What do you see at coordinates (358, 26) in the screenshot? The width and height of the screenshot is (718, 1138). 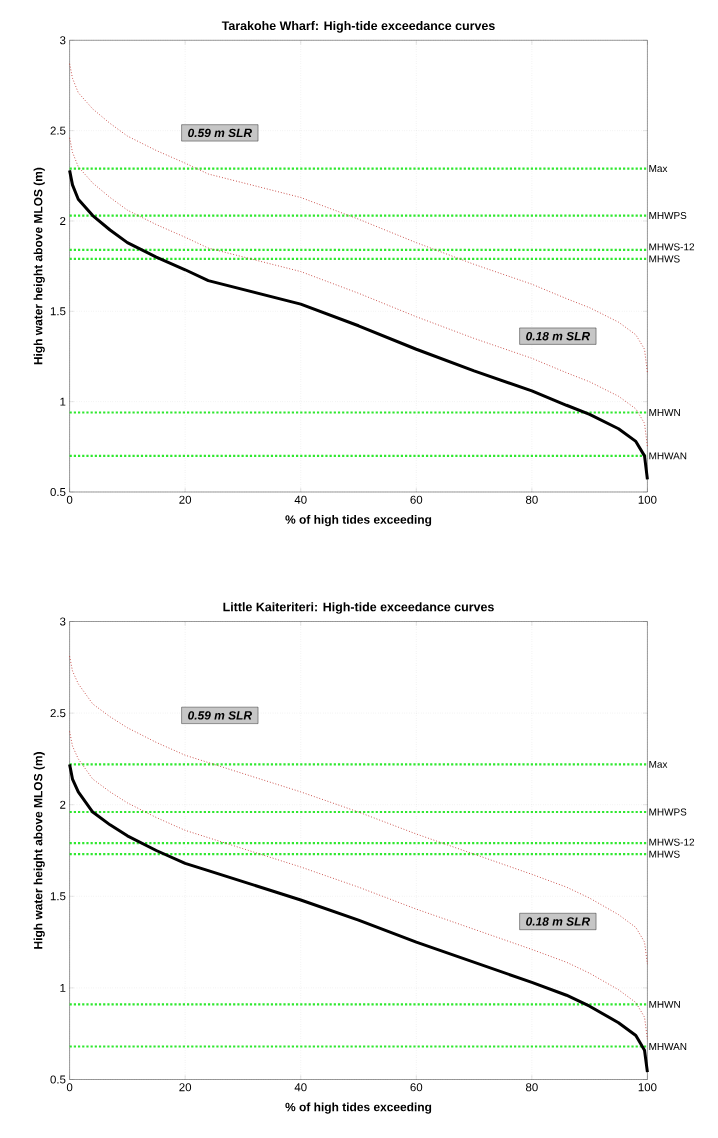 I see `chart-title: Tarakohe Wharf: High-tide exceedance curves` at bounding box center [358, 26].